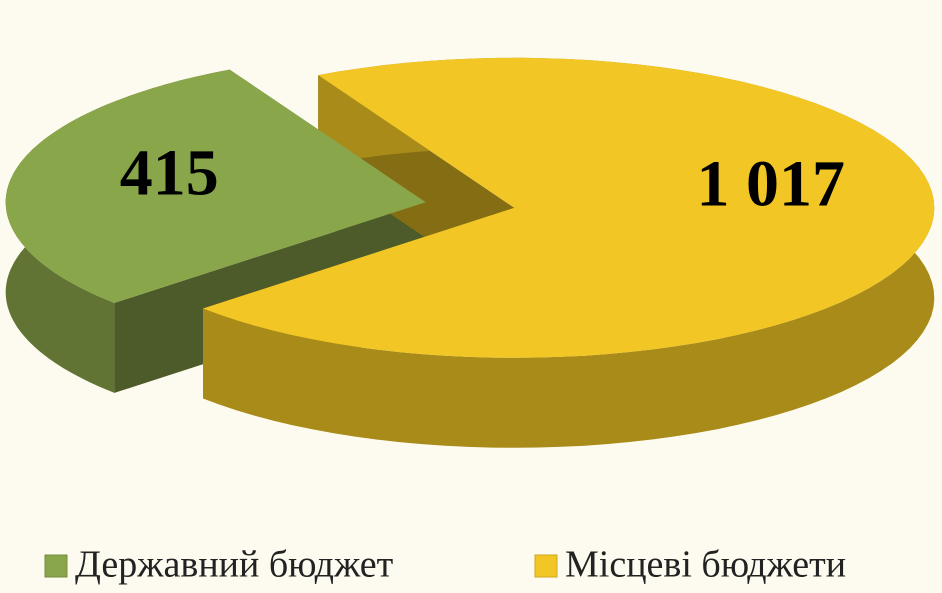  What do you see at coordinates (234, 565) in the screenshot?
I see `legend-label: Державний бюджет` at bounding box center [234, 565].